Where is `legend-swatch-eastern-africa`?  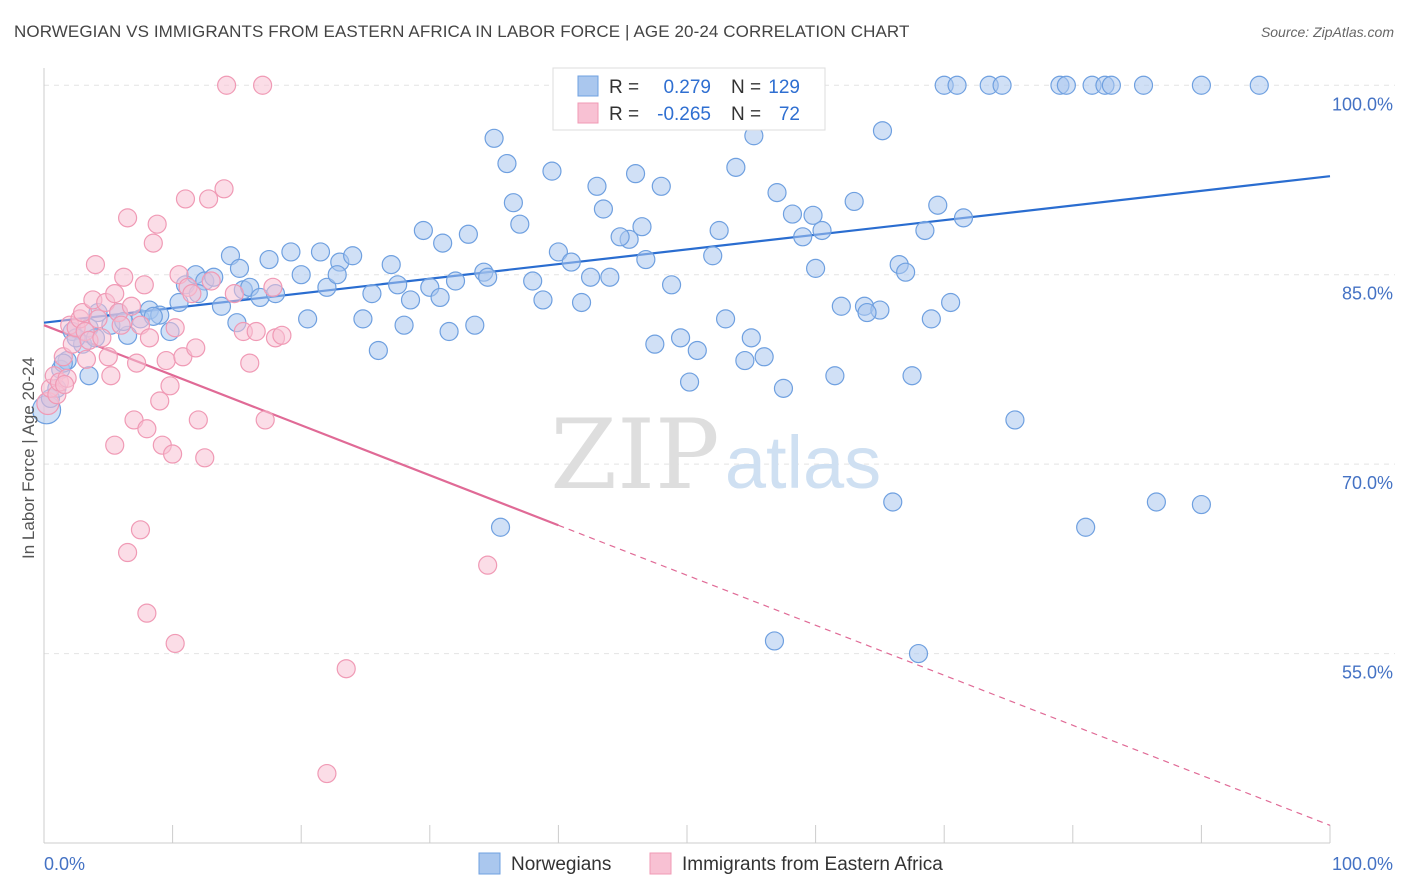 legend-swatch-eastern-africa is located at coordinates (588, 113).